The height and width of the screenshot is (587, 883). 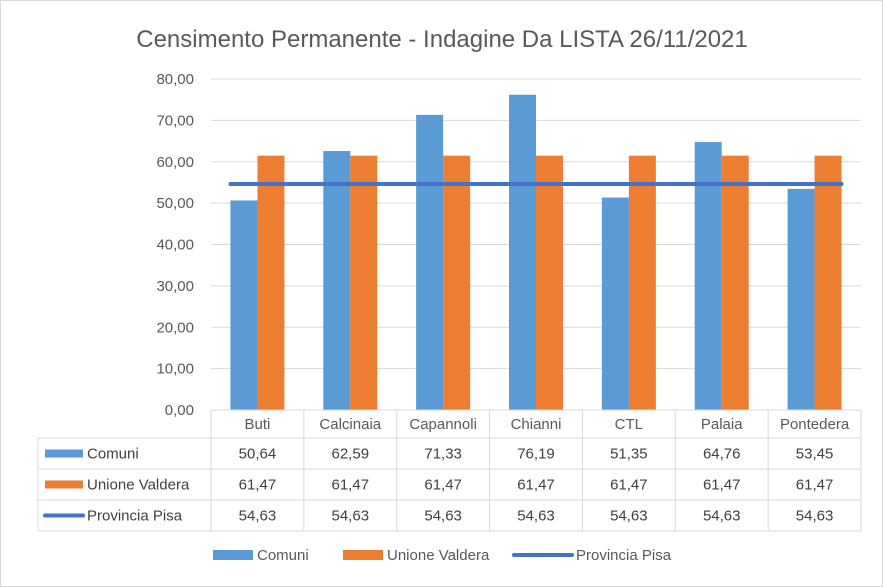 I want to click on legend-label: Provincia Pisa, so click(x=624, y=555).